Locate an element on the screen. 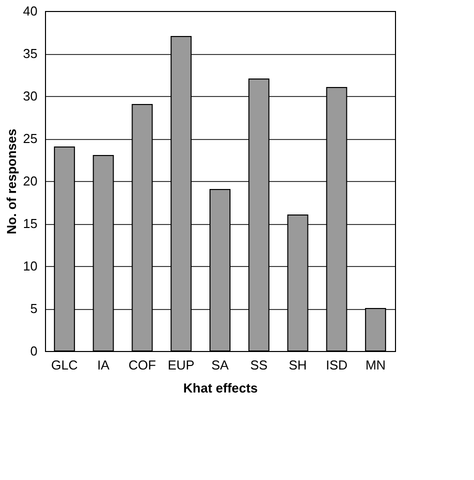 The width and height of the screenshot is (474, 480). x-tick-label: IA is located at coordinates (103, 365).